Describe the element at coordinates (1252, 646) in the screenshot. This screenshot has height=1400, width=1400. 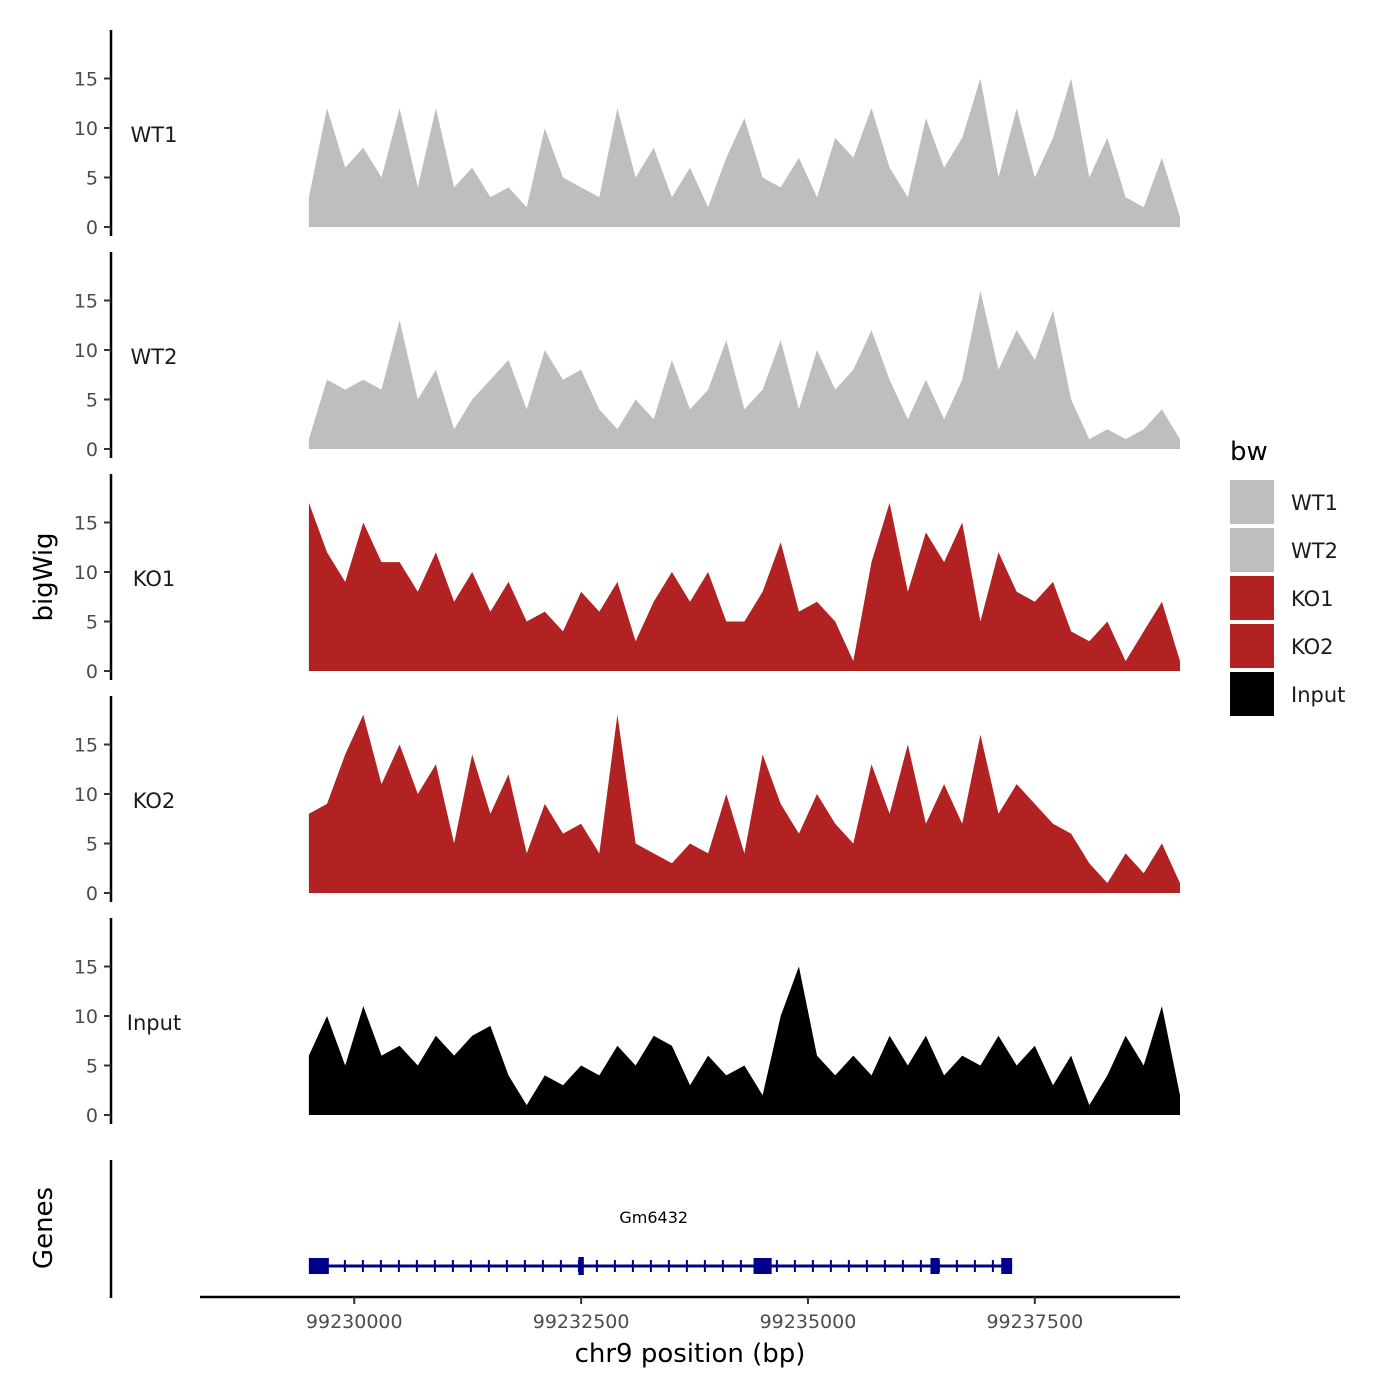
I see `legend-swatch-ko2` at that location.